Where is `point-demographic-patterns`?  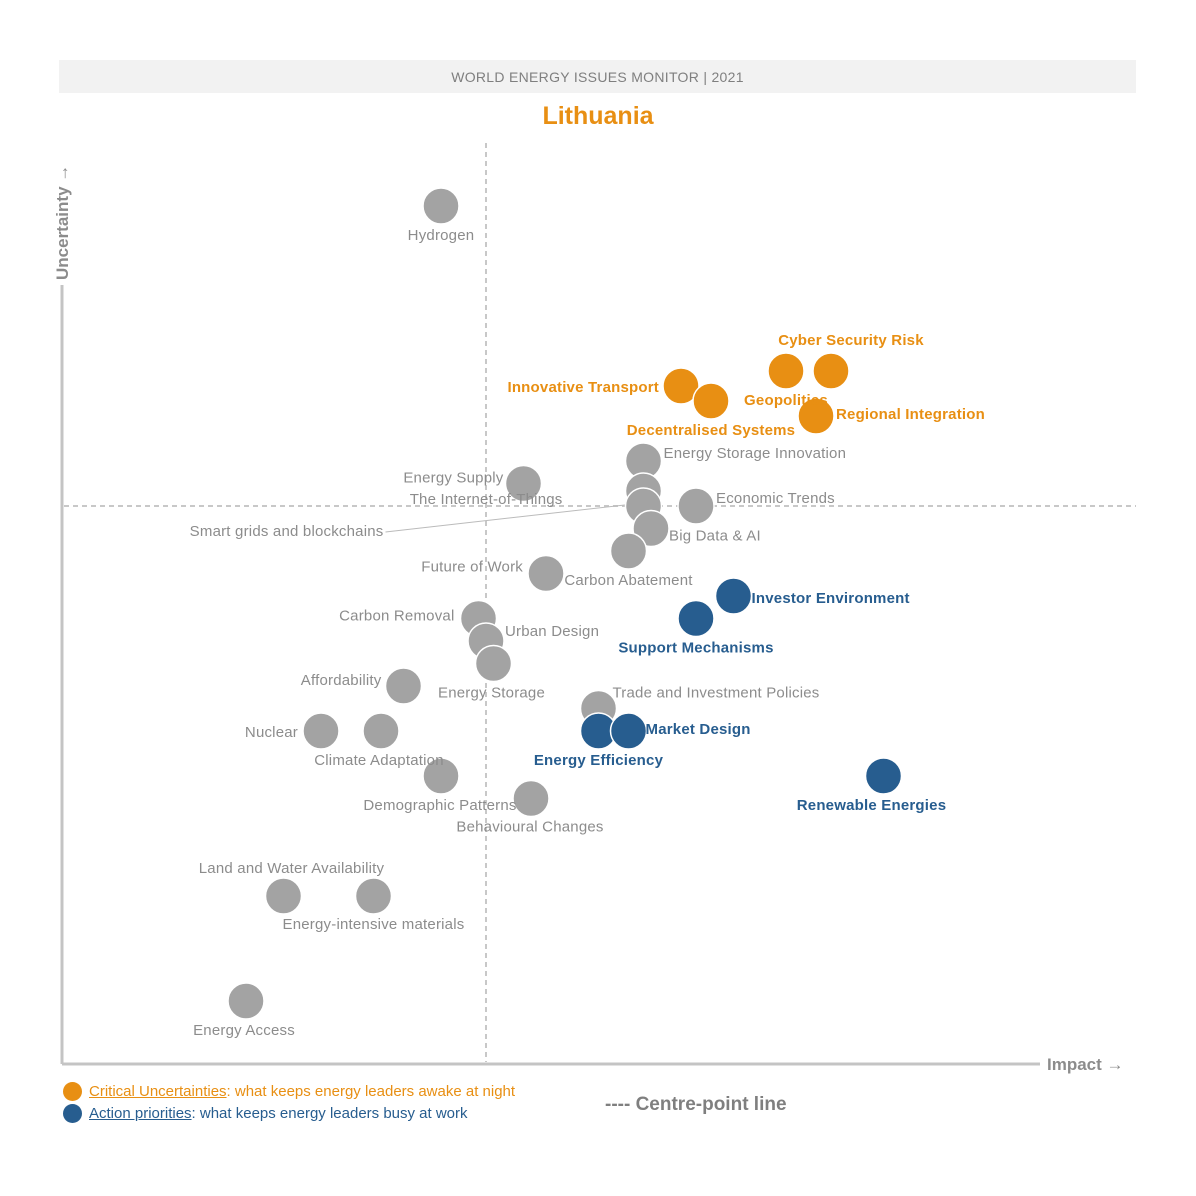 point-demographic-patterns is located at coordinates (441, 776).